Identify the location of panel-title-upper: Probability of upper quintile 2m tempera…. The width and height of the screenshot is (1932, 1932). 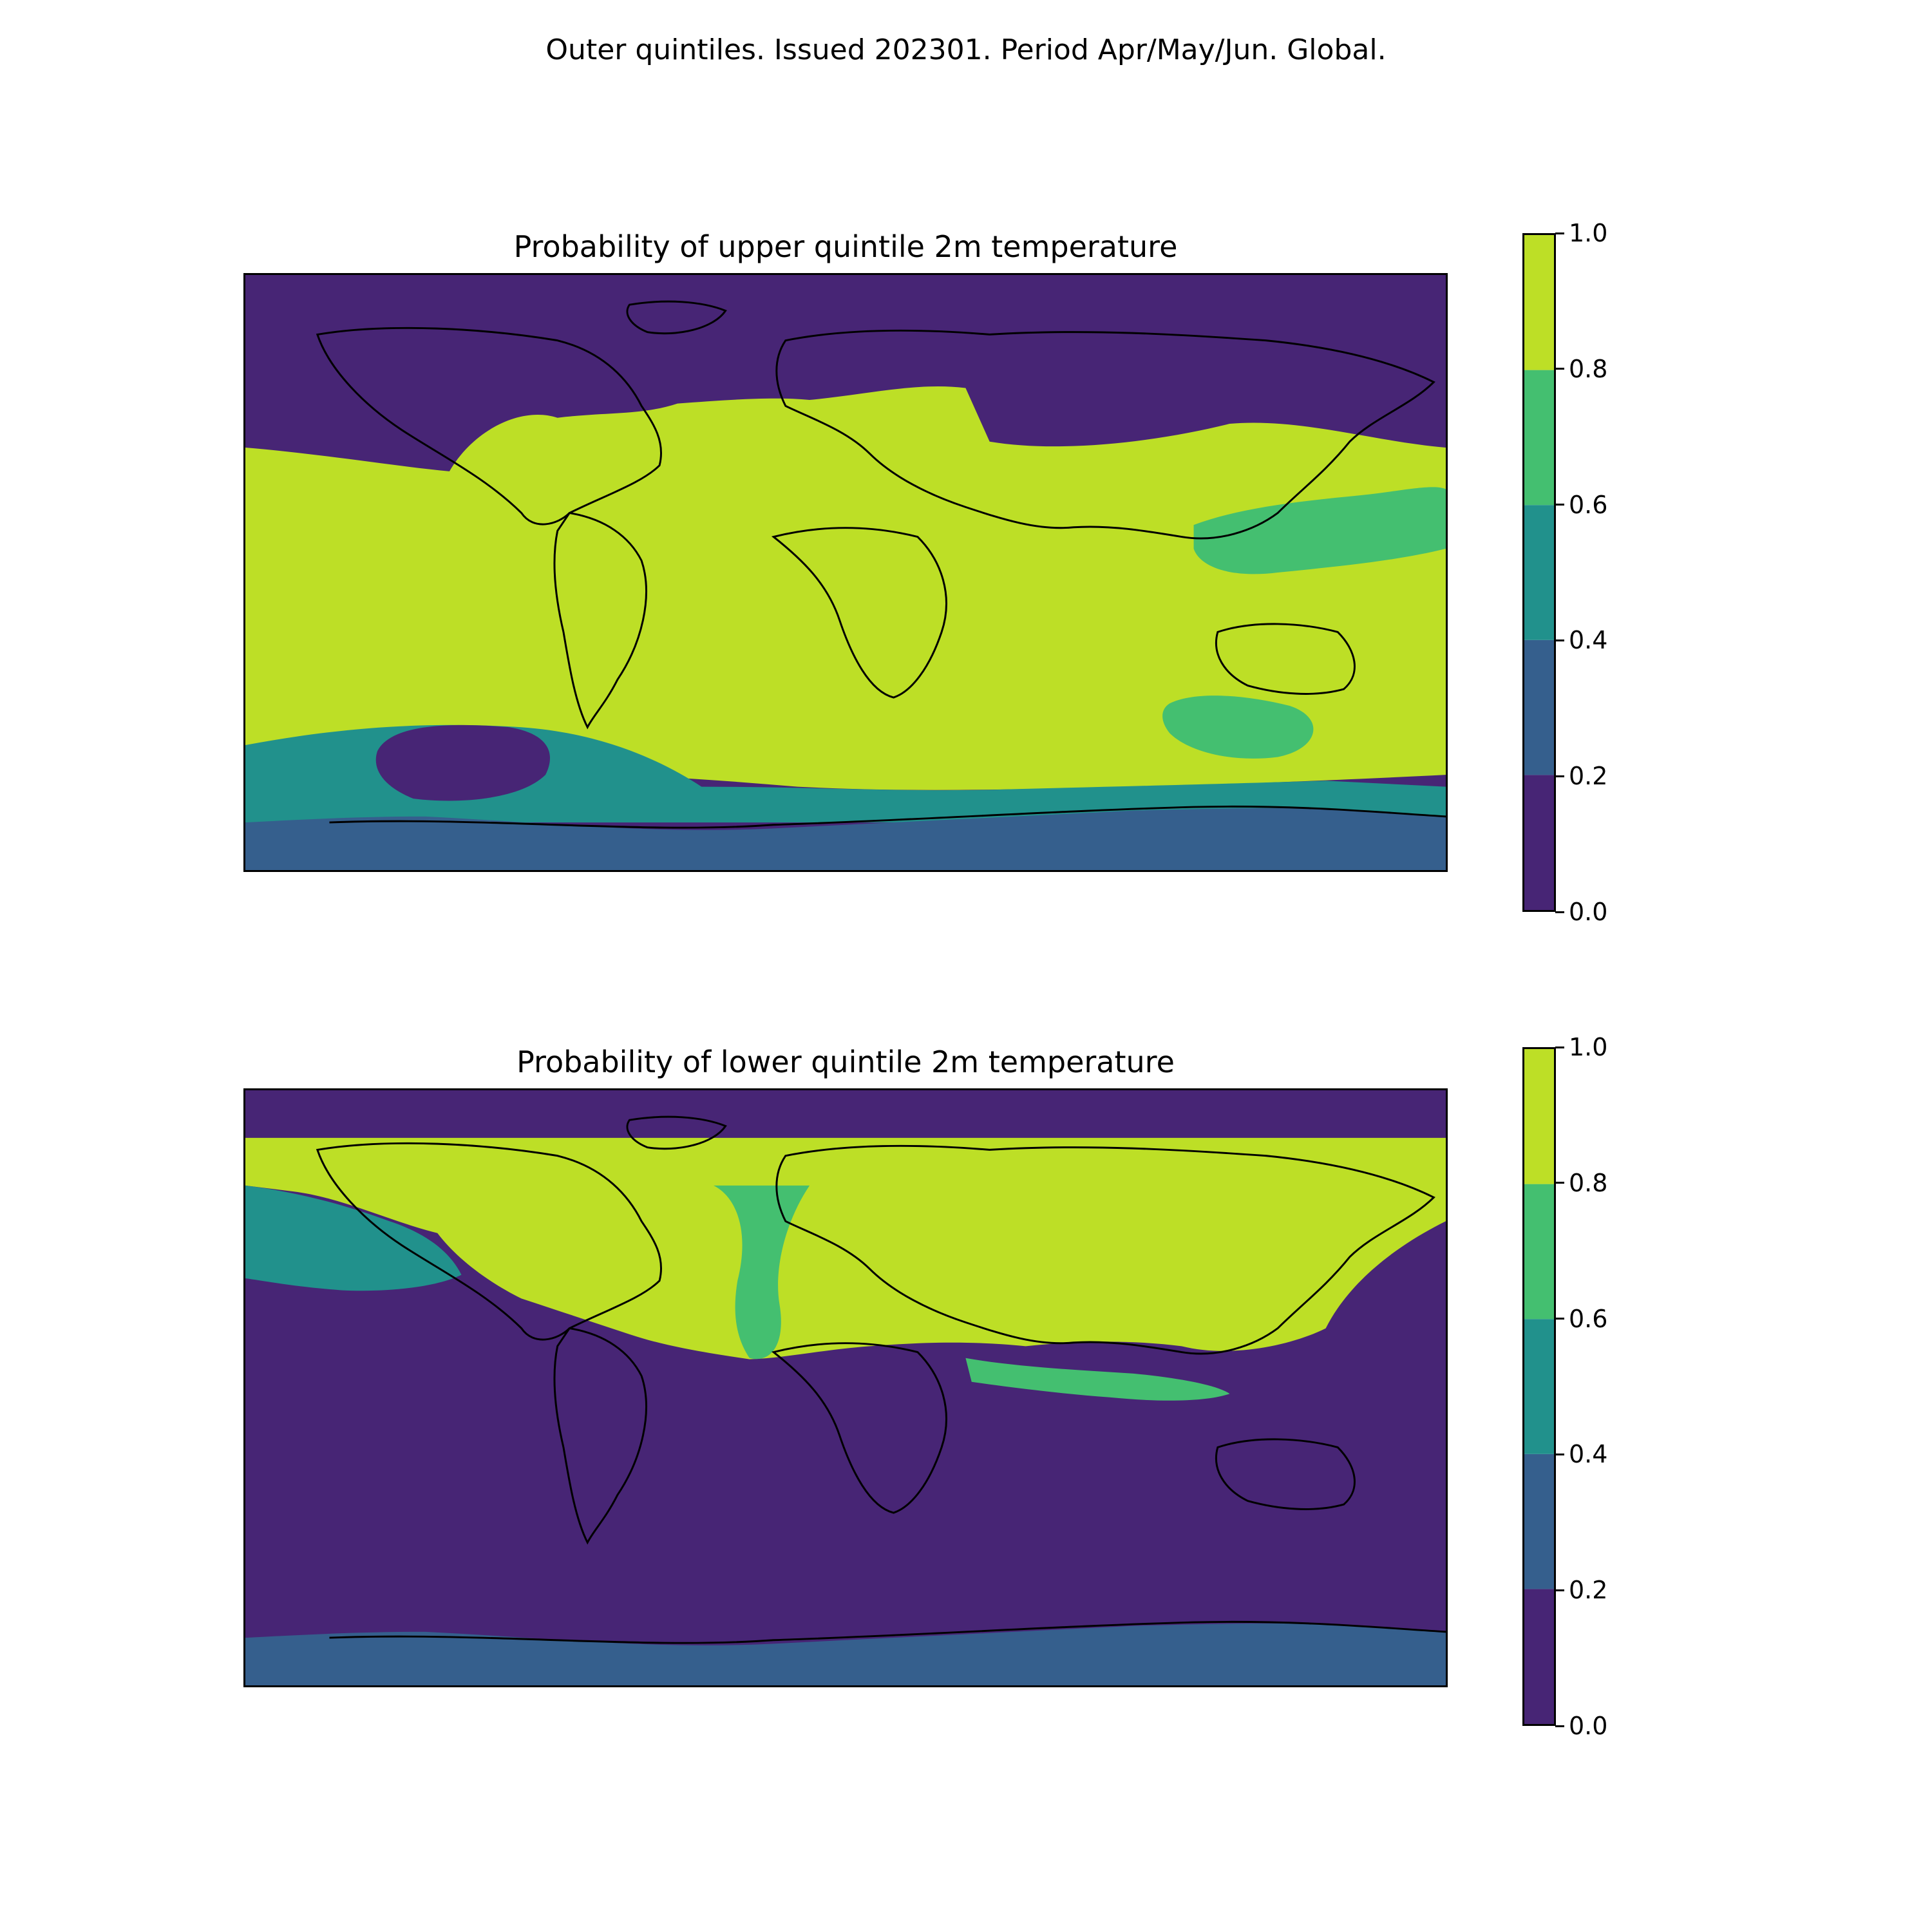
(846, 247).